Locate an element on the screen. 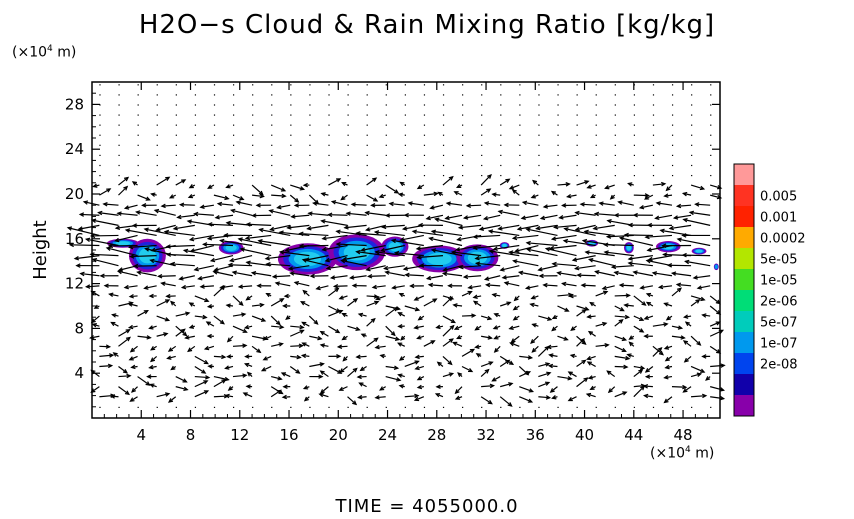 Image resolution: width=854 pixels, height=519 pixels. colorbar-label: 1e-07 is located at coordinates (779, 344).